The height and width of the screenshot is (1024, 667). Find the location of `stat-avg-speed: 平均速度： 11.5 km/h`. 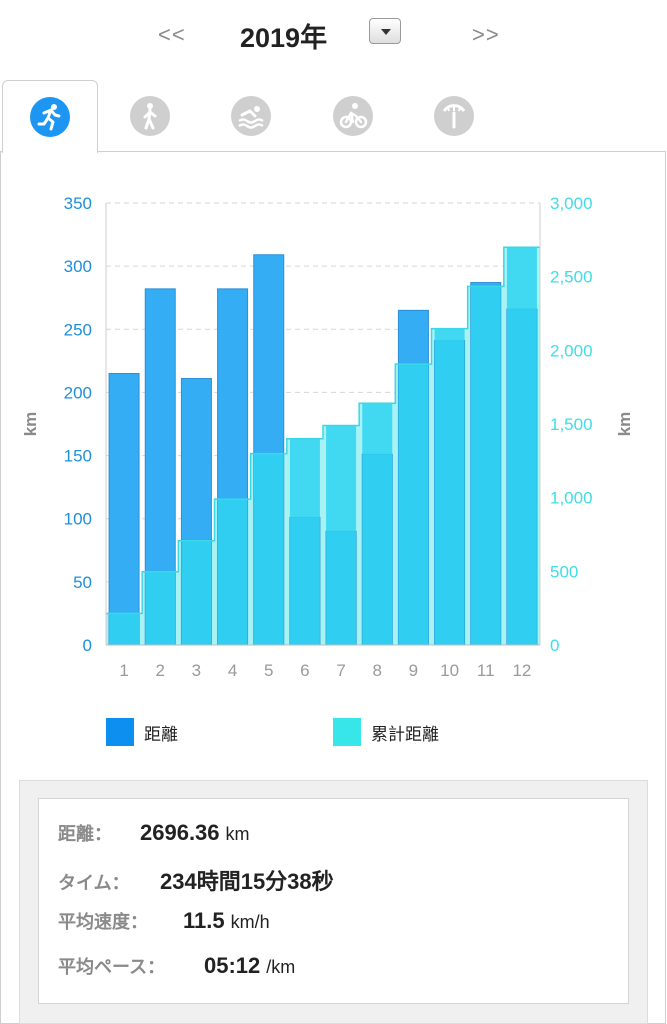

stat-avg-speed: 平均速度： 11.5 km/h is located at coordinates (164, 921).